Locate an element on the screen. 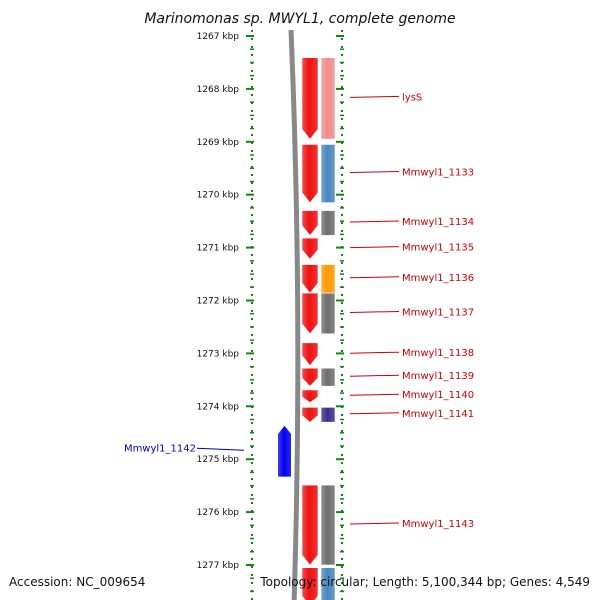 The width and height of the screenshot is (600, 600). kbp-tick-label: 1271 kbp is located at coordinates (218, 249).